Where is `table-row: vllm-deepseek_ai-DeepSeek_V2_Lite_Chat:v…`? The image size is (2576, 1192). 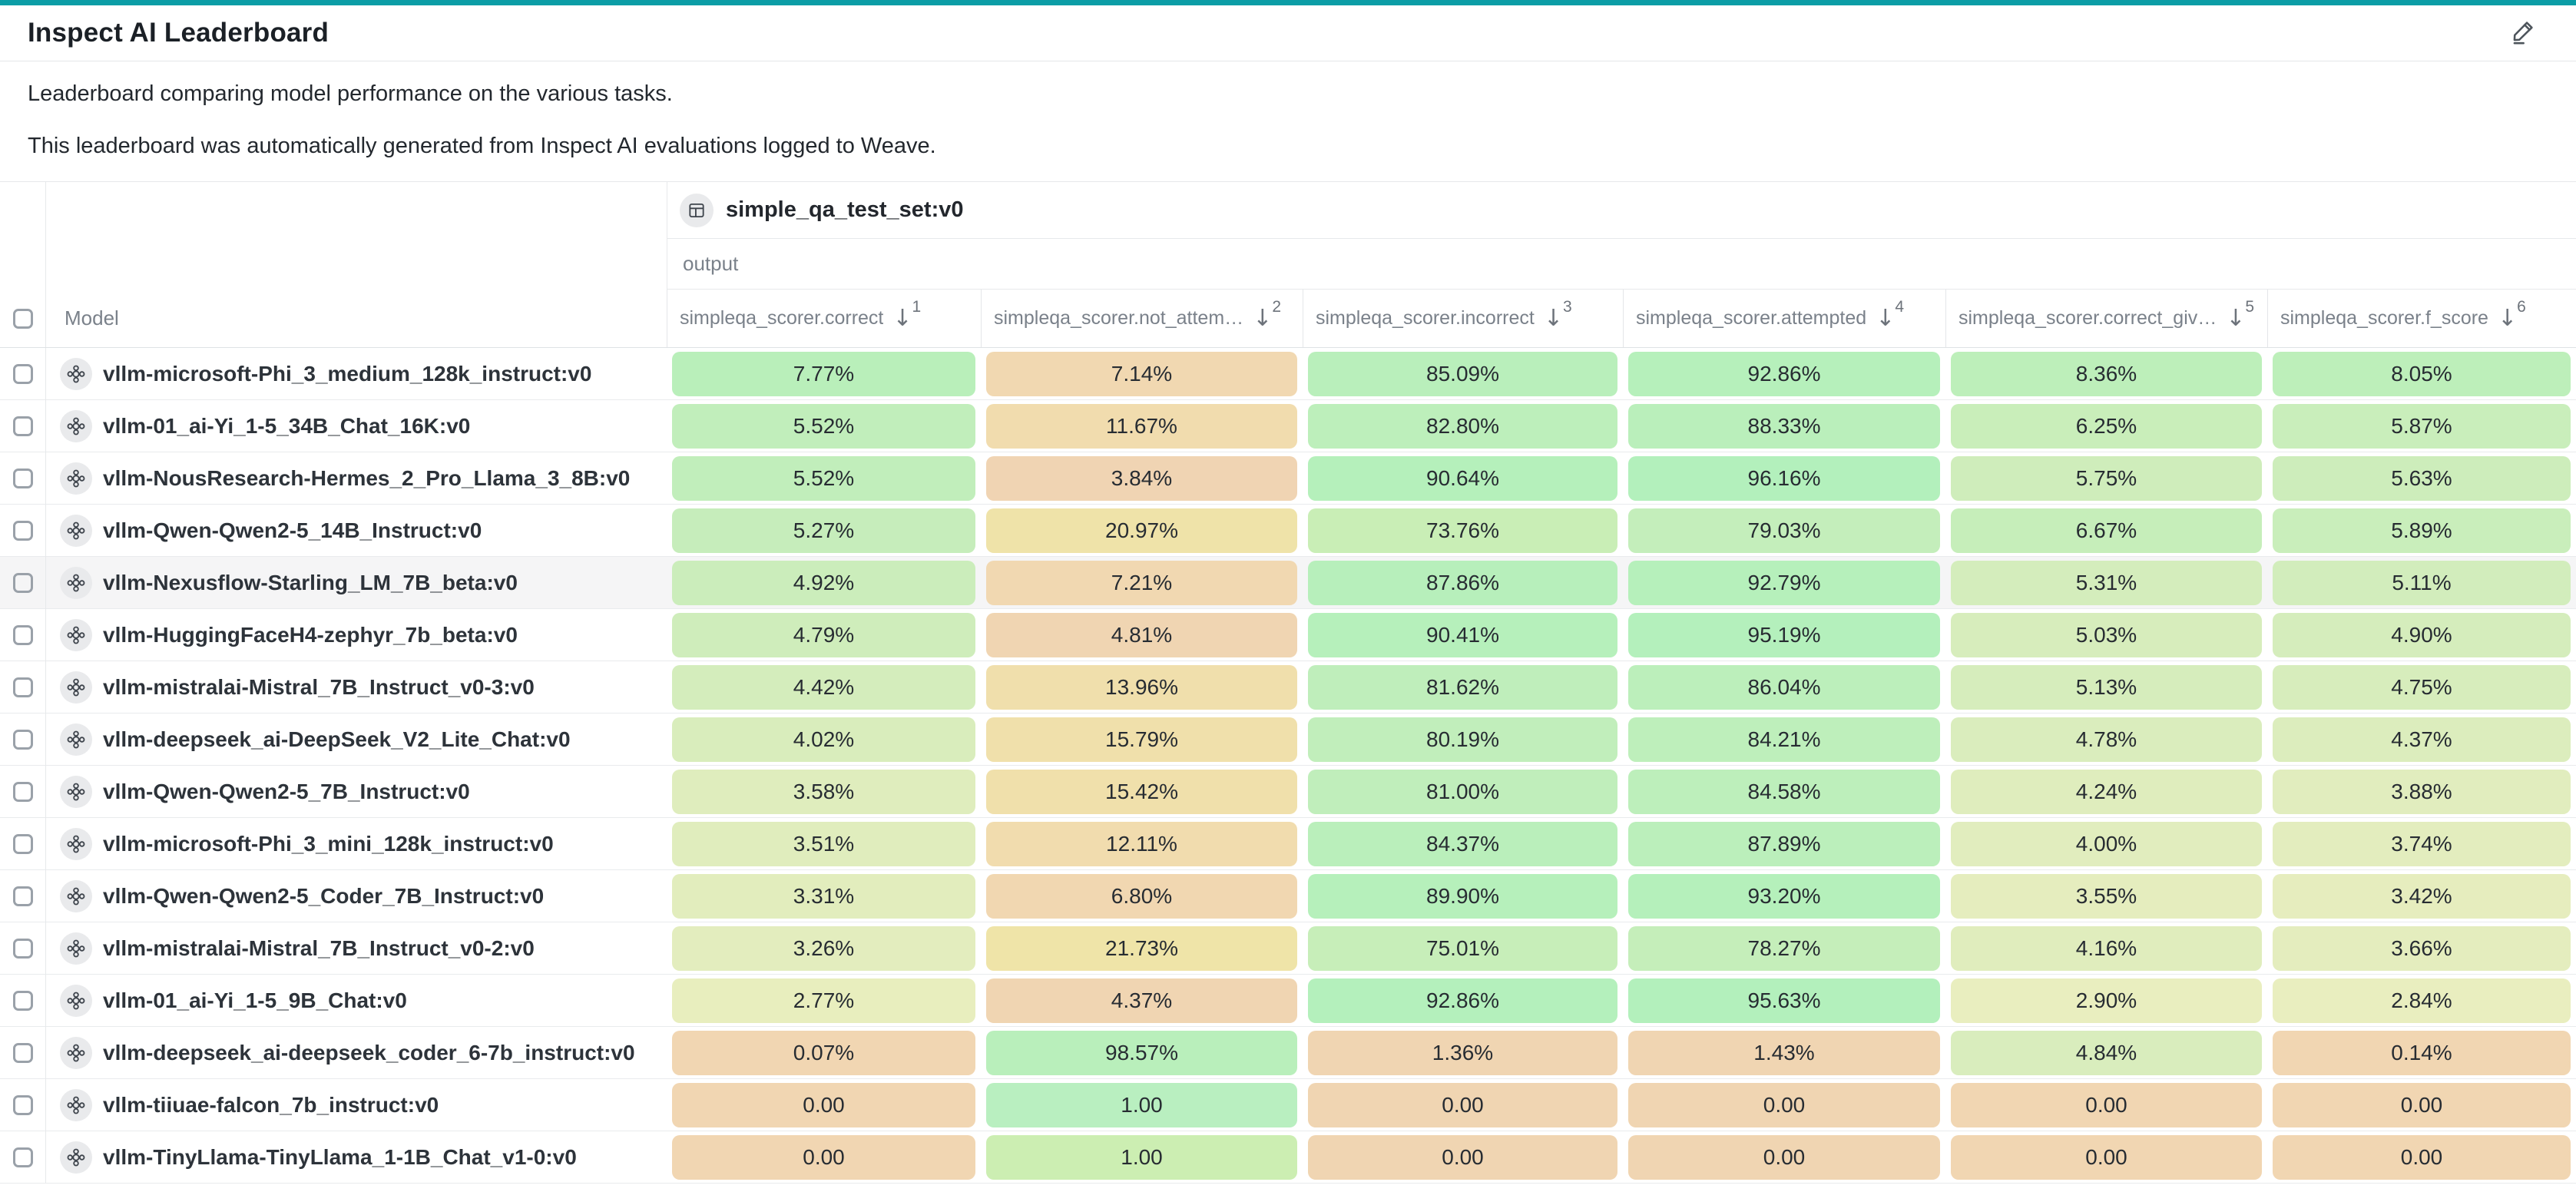 table-row: vllm-deepseek_ai-DeepSeek_V2_Lite_Chat:v… is located at coordinates (1288, 740).